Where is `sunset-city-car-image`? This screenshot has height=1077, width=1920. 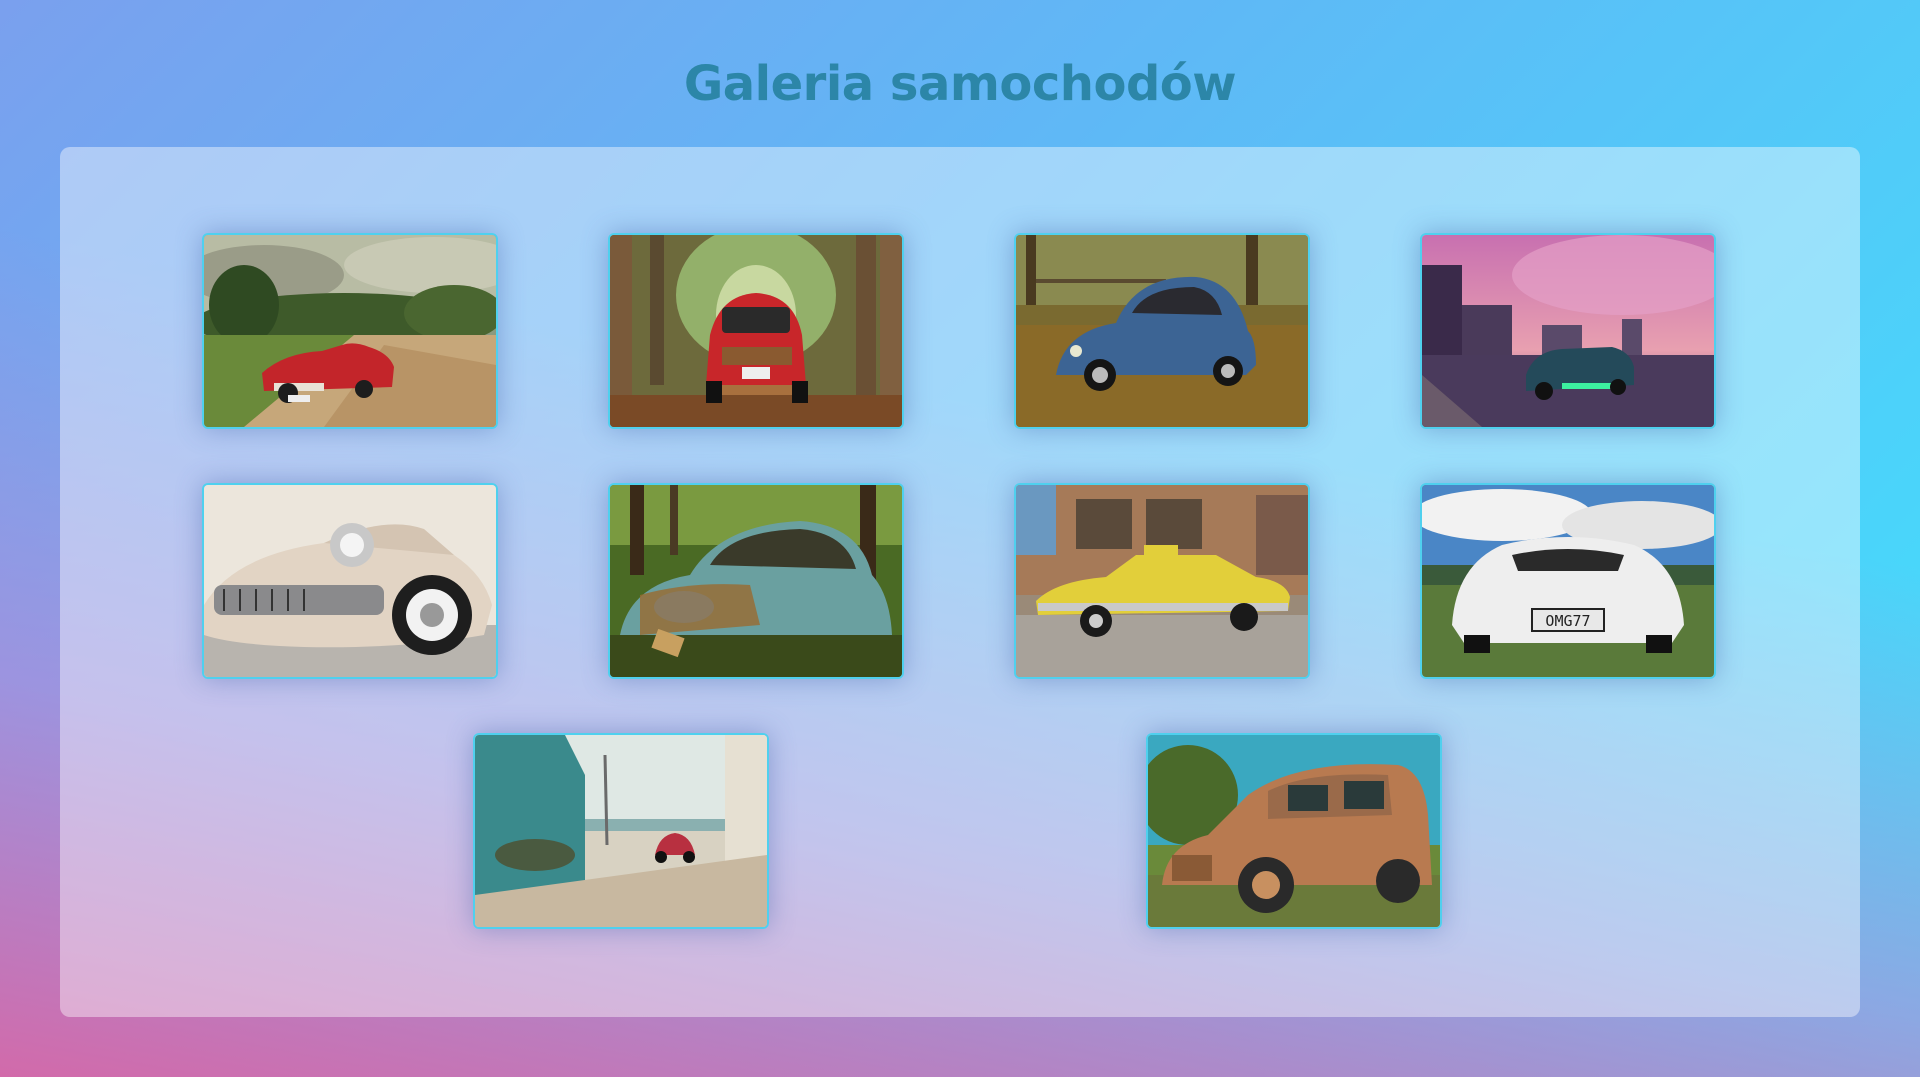
sunset-city-car-image is located at coordinates (1568, 331).